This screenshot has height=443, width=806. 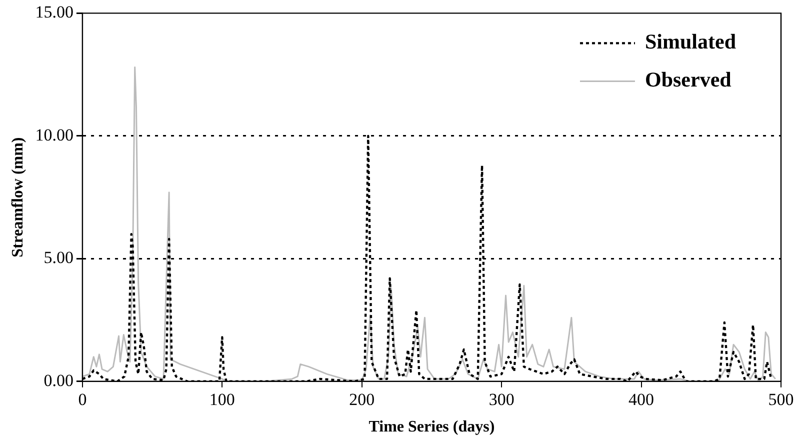 What do you see at coordinates (690, 42) in the screenshot?
I see `legend-label: Simulated` at bounding box center [690, 42].